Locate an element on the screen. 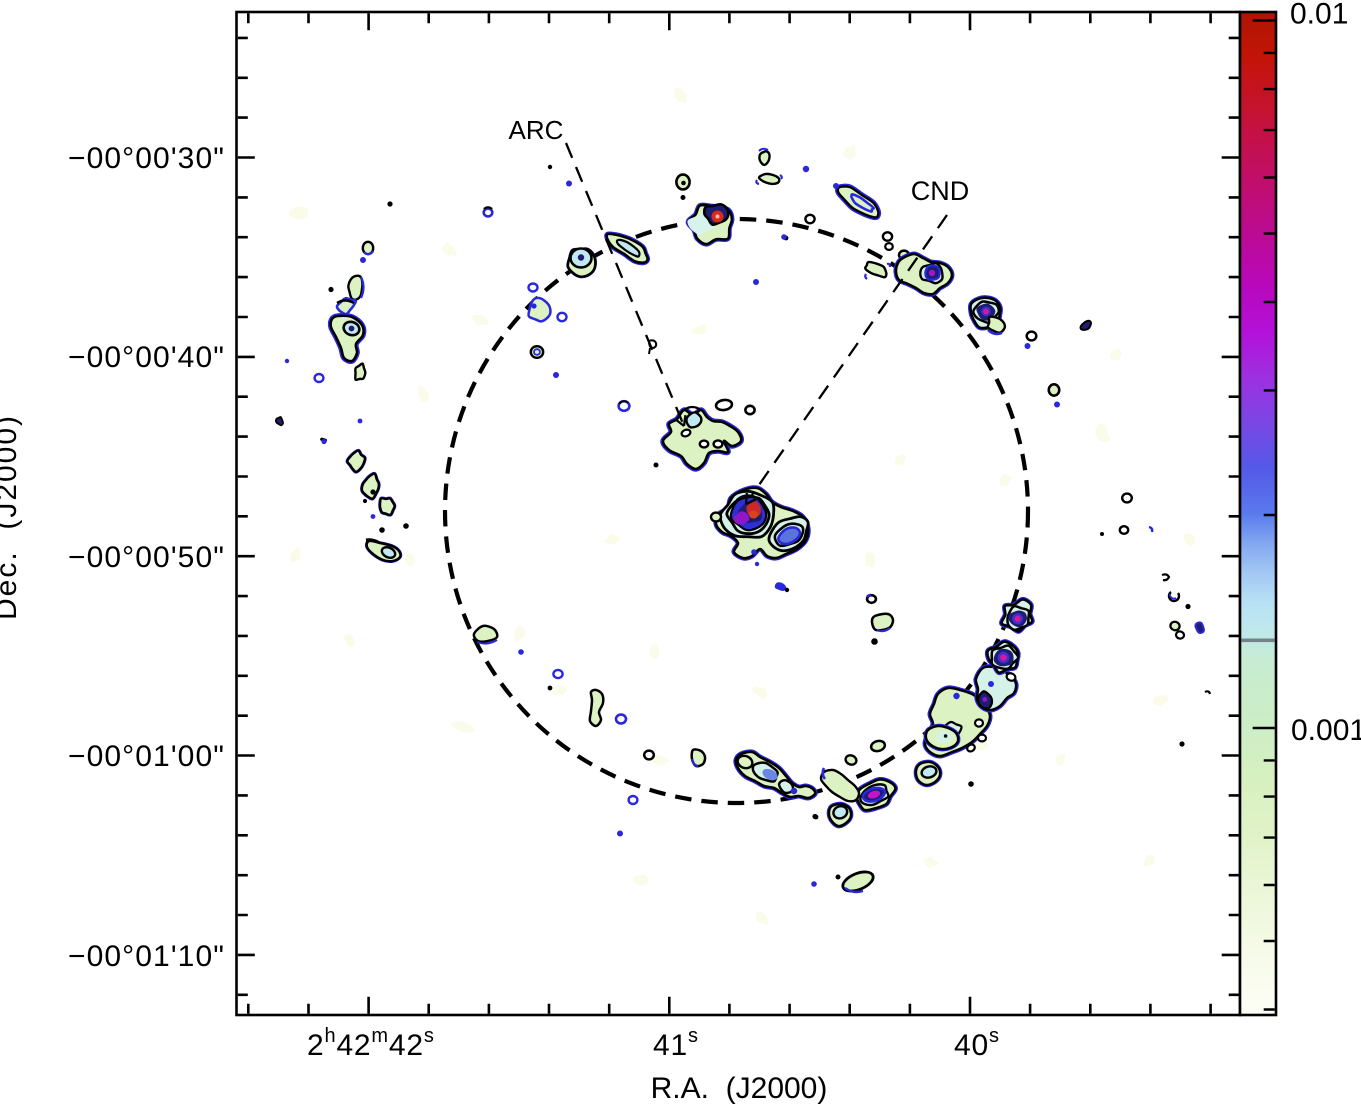 This screenshot has height=1105, width=1361. svg-text: R.A. (J2000) is located at coordinates (739, 1088).